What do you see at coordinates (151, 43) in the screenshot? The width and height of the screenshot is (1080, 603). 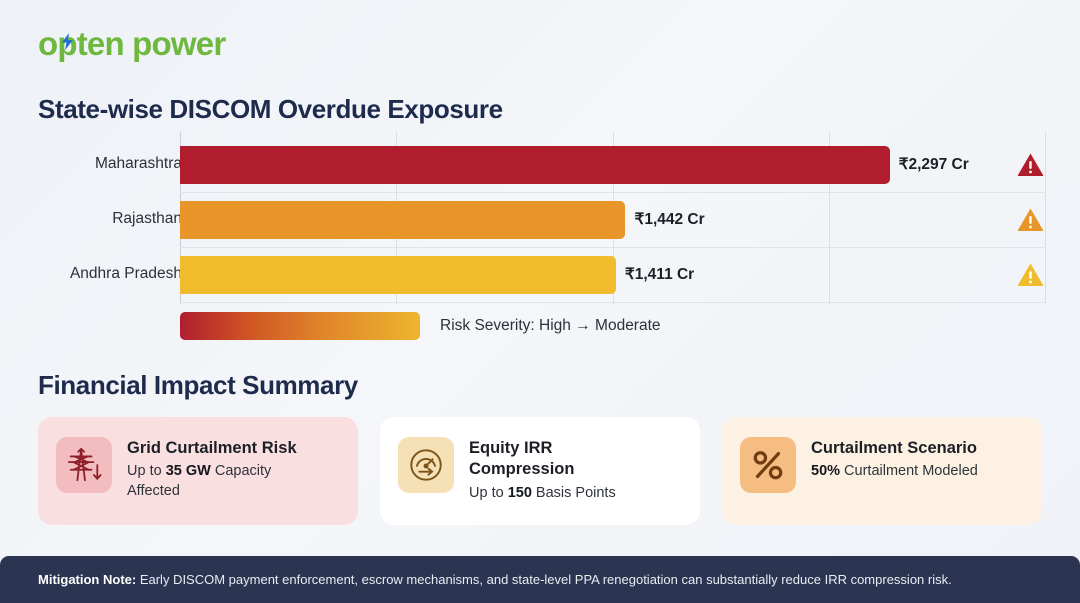 I see `brand-logo-rest: ten power` at bounding box center [151, 43].